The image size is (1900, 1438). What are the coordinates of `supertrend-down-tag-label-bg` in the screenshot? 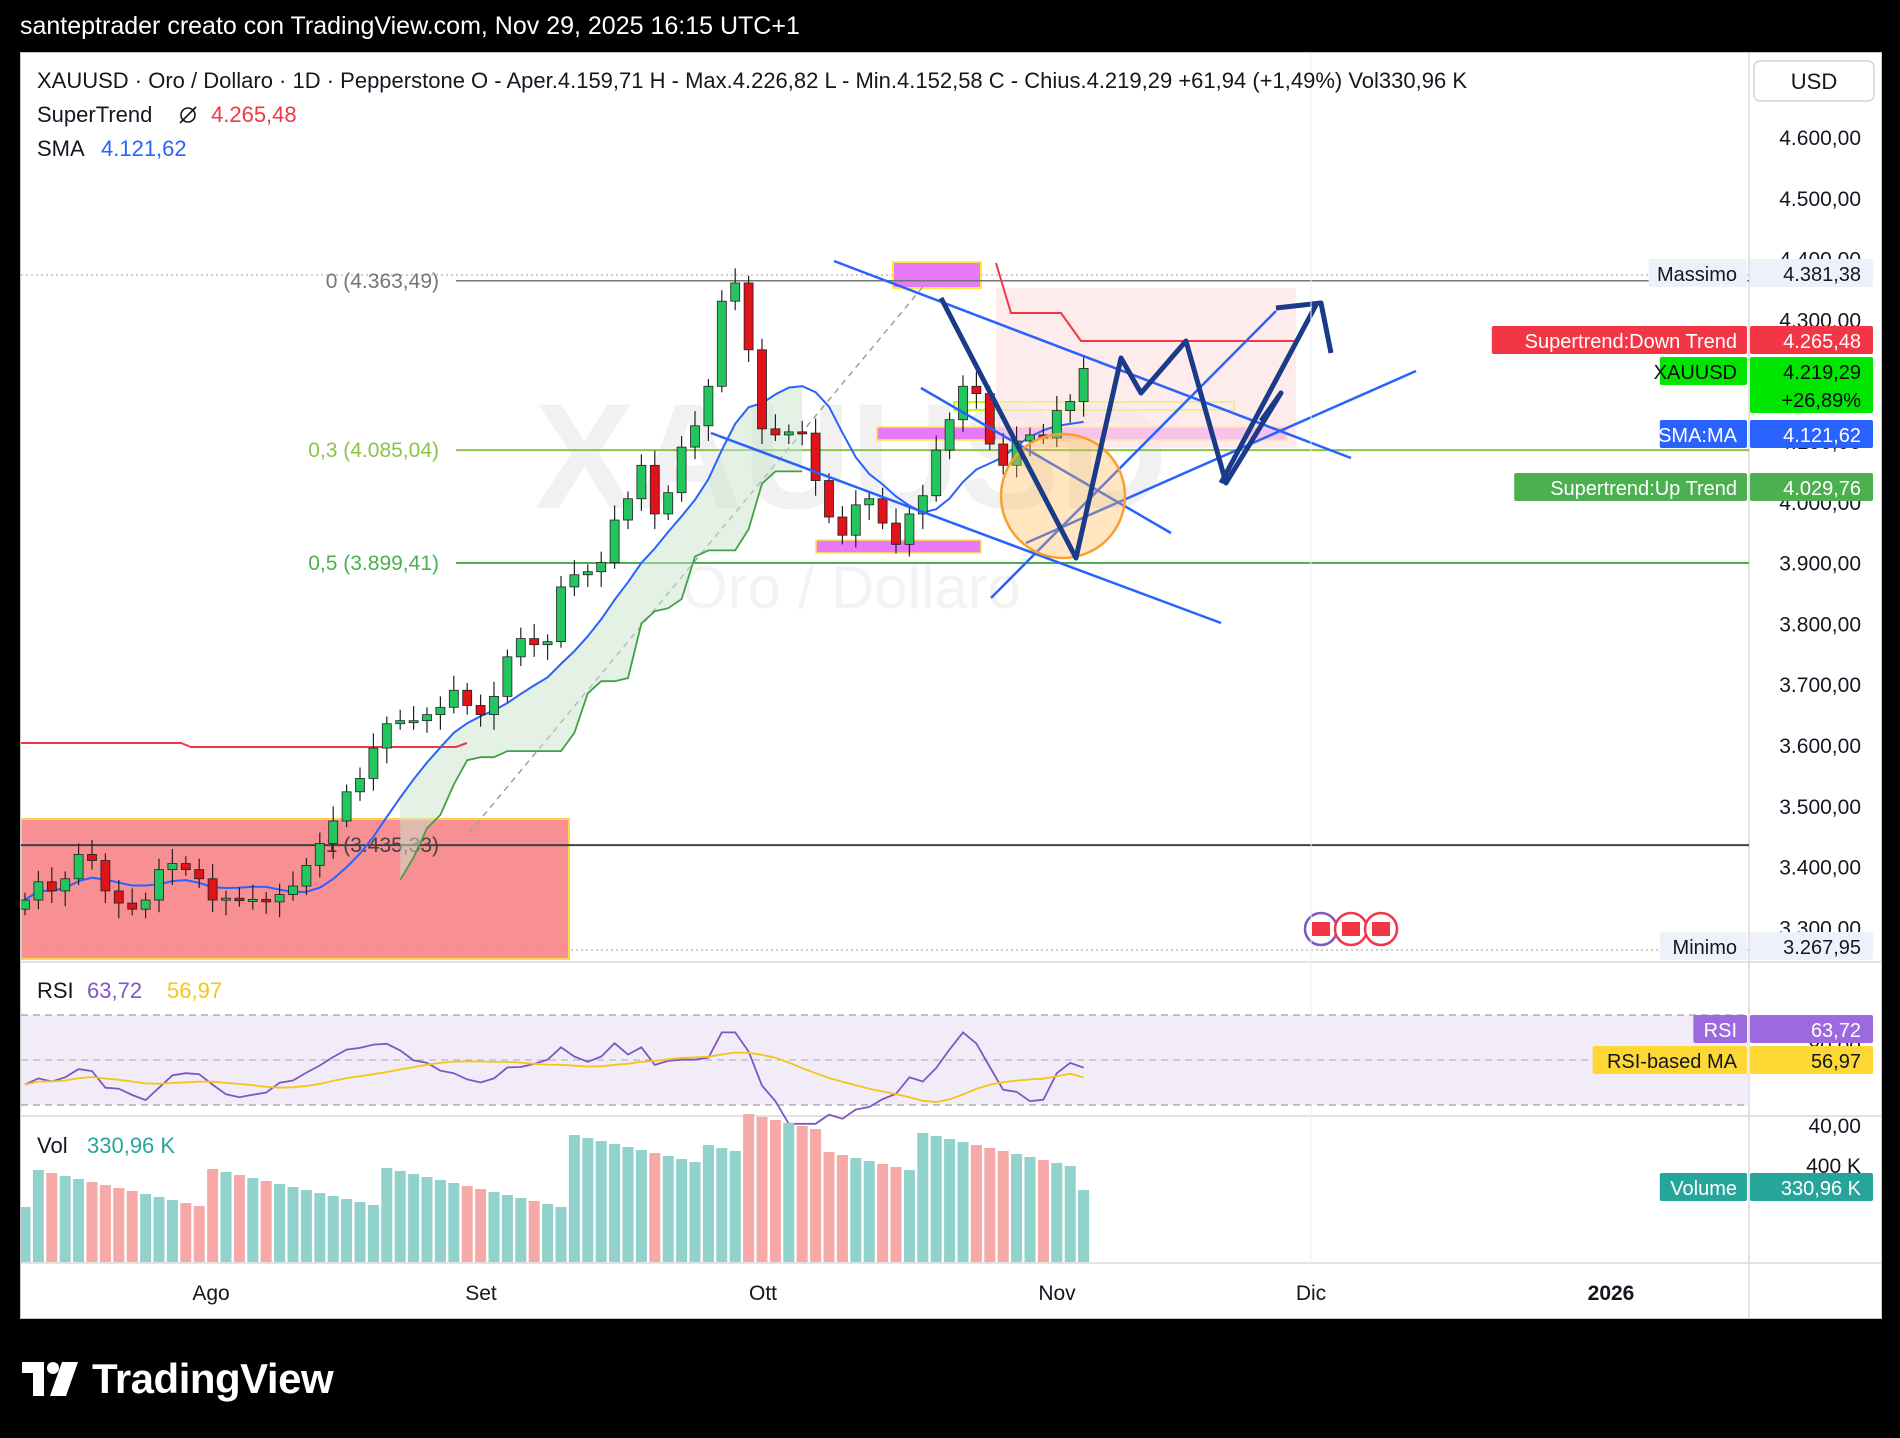 It's located at (1619, 340).